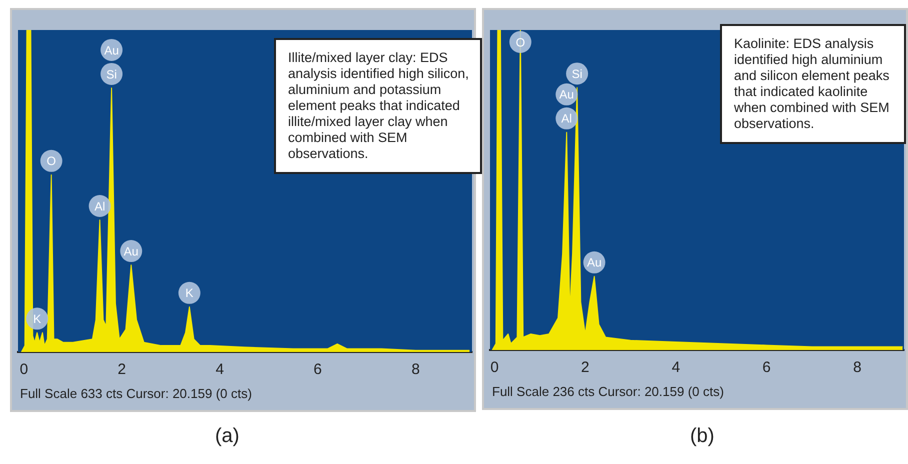 This screenshot has height=464, width=908. Describe the element at coordinates (702, 436) in the screenshot. I see `text: (b)` at that location.